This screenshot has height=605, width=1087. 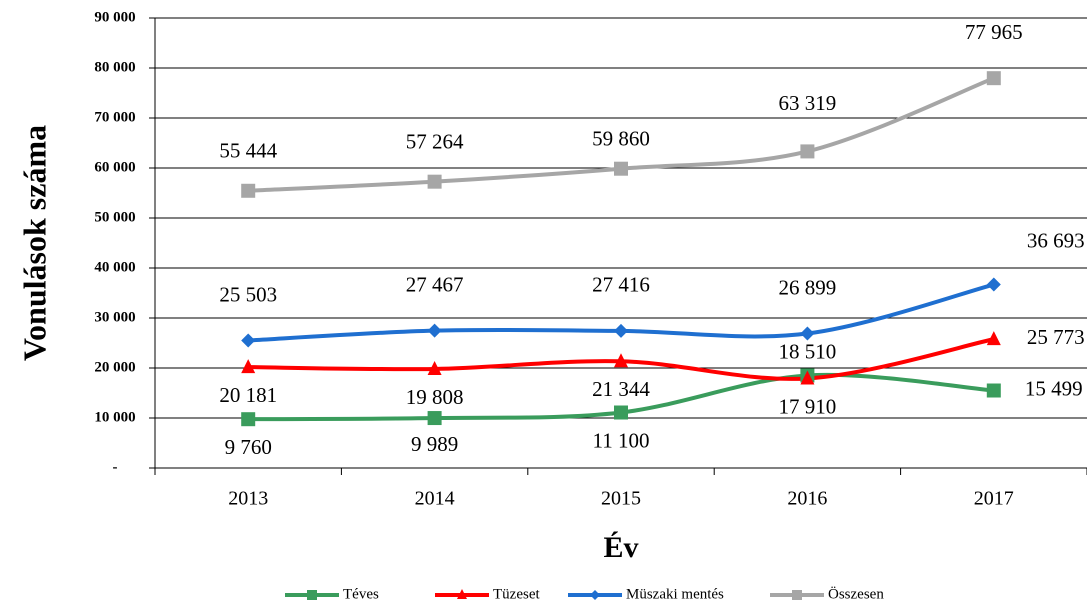 I want to click on data-label: 11 100, so click(x=621, y=440).